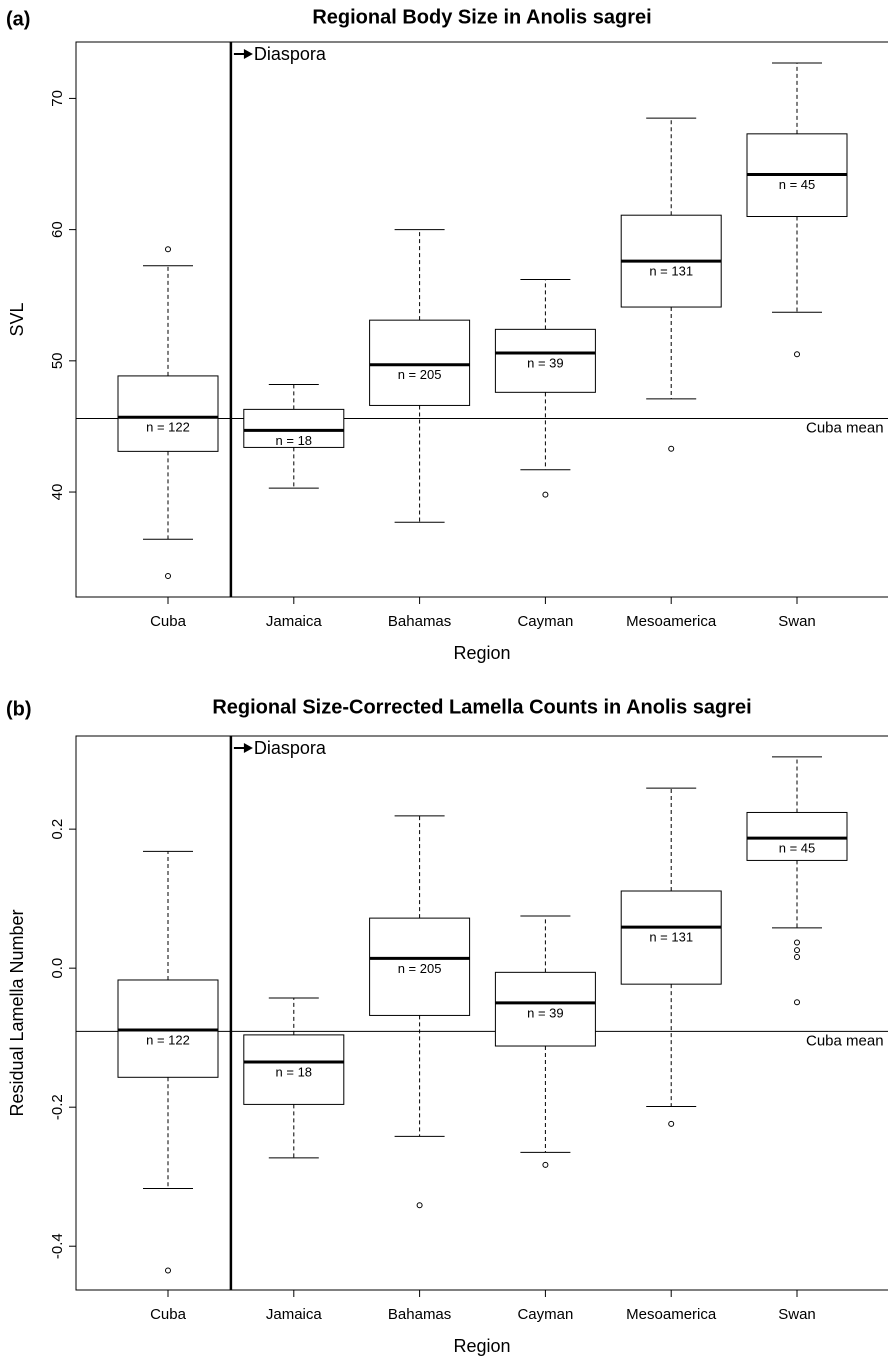  I want to click on y-tick-label: -0.2, so click(57, 1107).